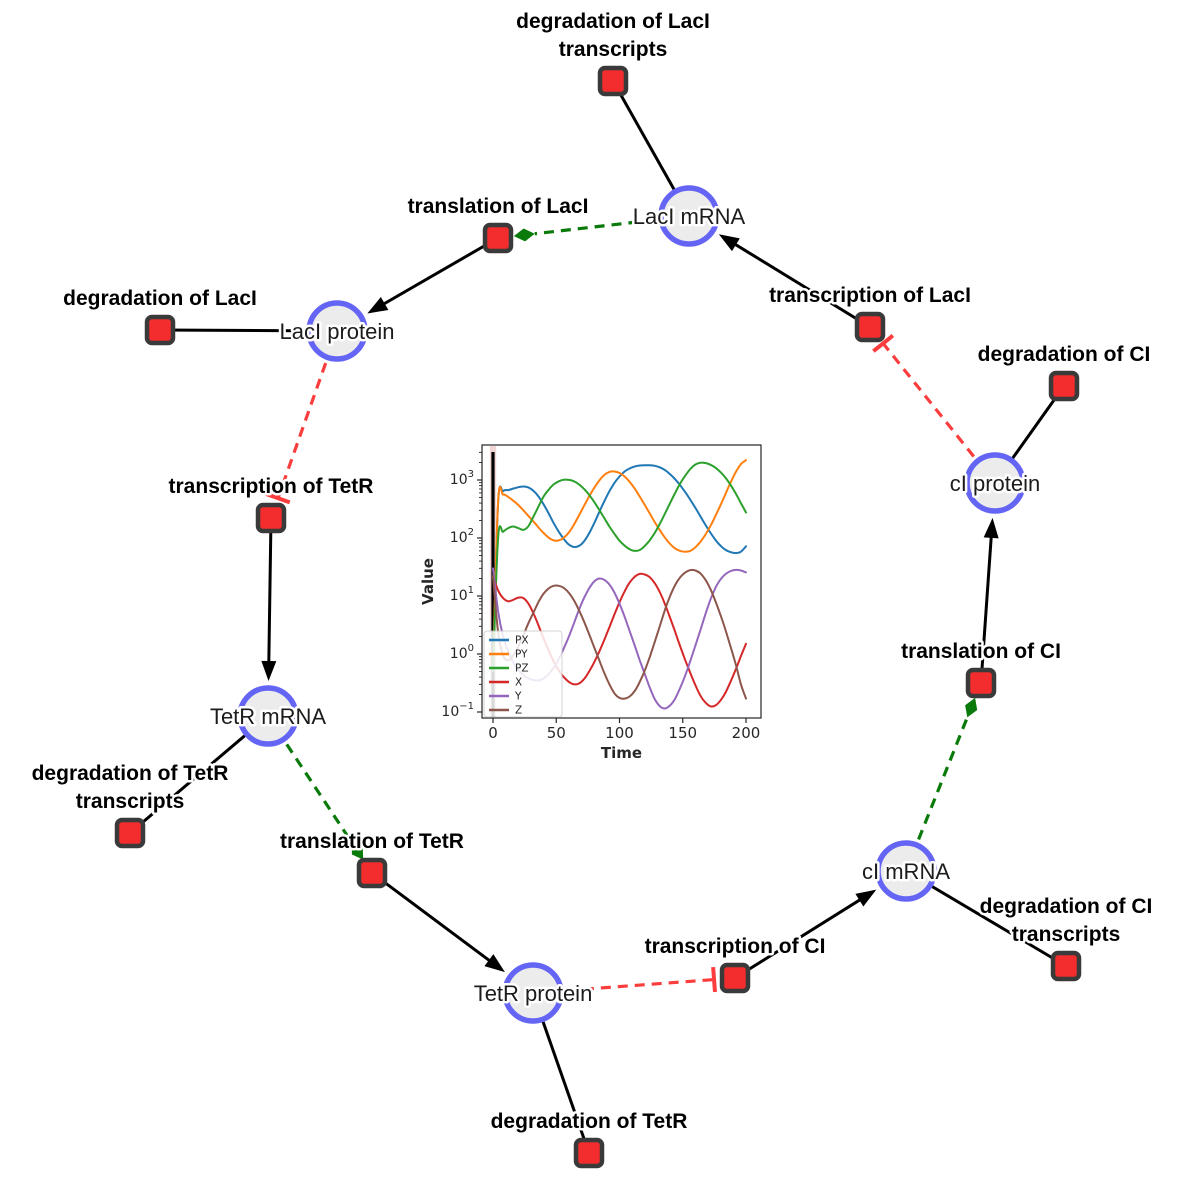 The width and height of the screenshot is (1189, 1200). I want to click on reaction-label-deg_tetr_tx-line1: degradation of TetR, so click(130, 773).